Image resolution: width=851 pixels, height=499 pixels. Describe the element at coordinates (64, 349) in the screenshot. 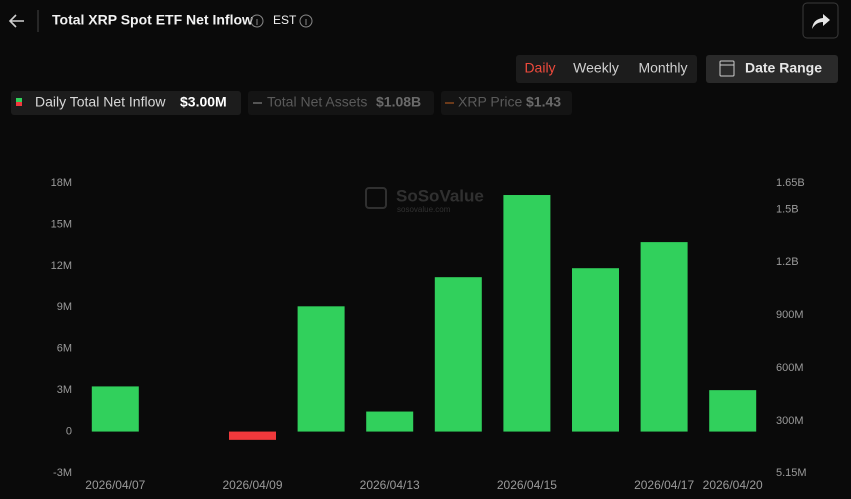

I see `y-tick-label: 6M` at that location.